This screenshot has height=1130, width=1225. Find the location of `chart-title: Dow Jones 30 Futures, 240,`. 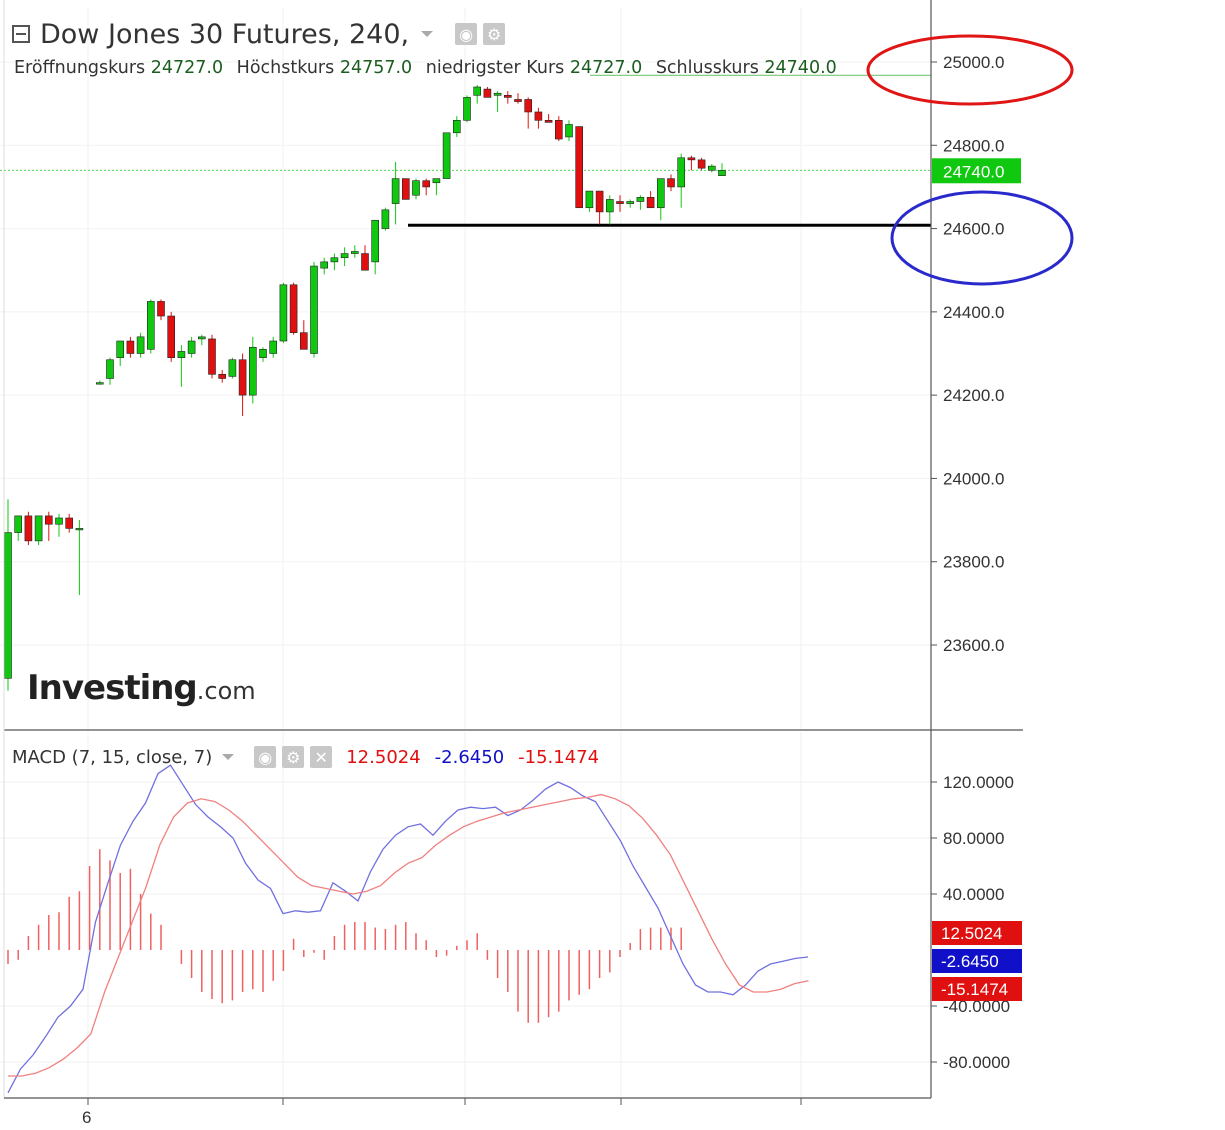

chart-title: Dow Jones 30 Futures, 240, is located at coordinates (225, 34).